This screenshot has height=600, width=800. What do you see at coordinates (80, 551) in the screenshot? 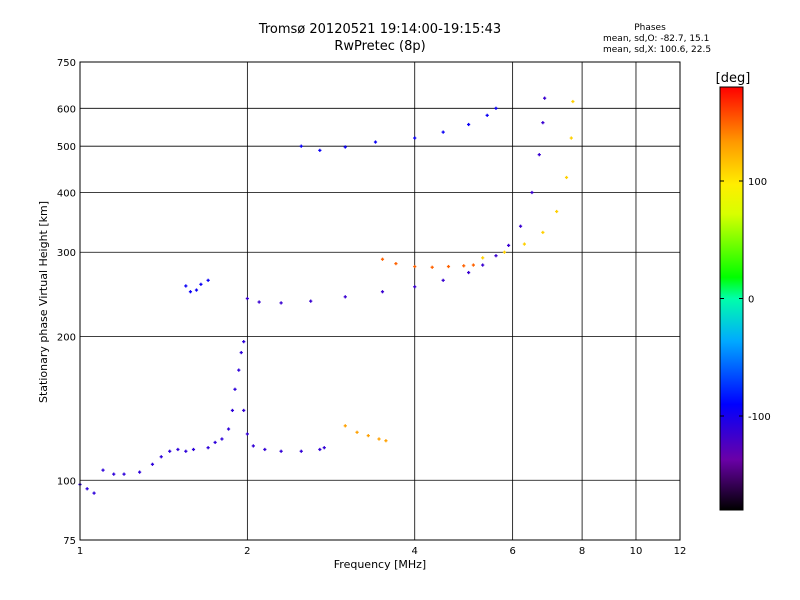
I see `x-tick-label: 1` at bounding box center [80, 551].